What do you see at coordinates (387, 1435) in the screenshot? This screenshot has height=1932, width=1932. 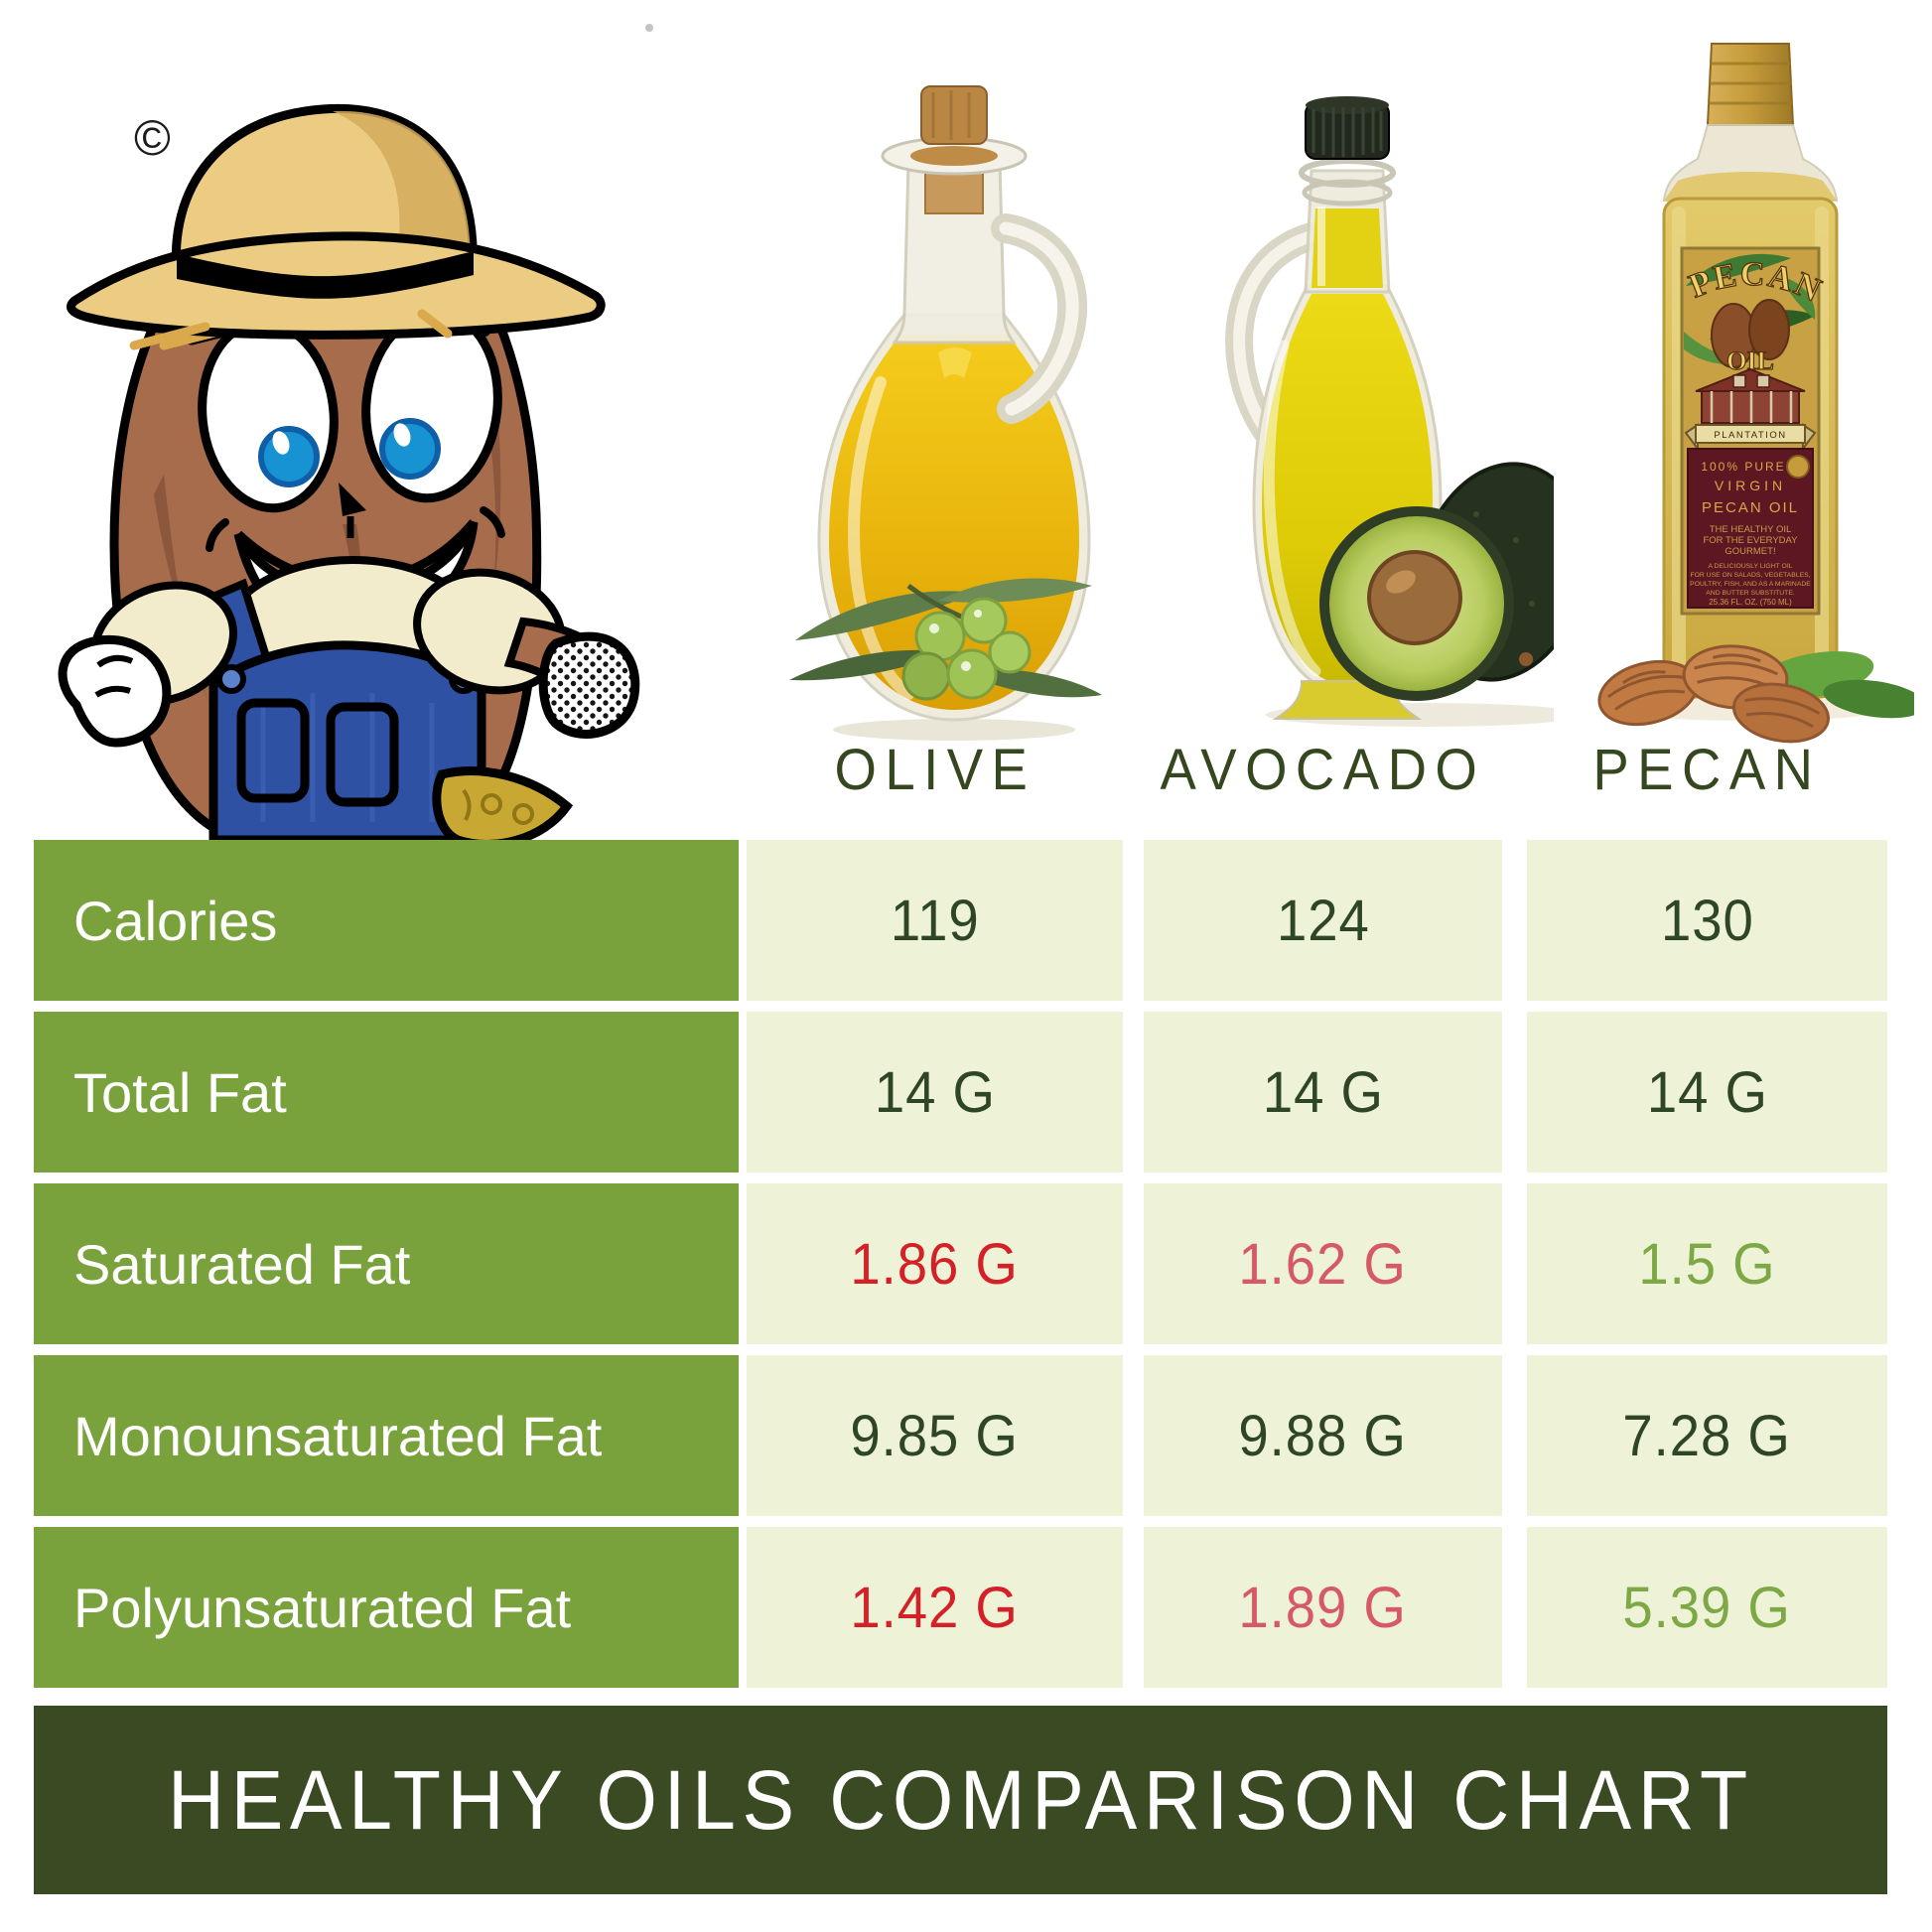 I see `row-label: Monounsaturated Fat` at bounding box center [387, 1435].